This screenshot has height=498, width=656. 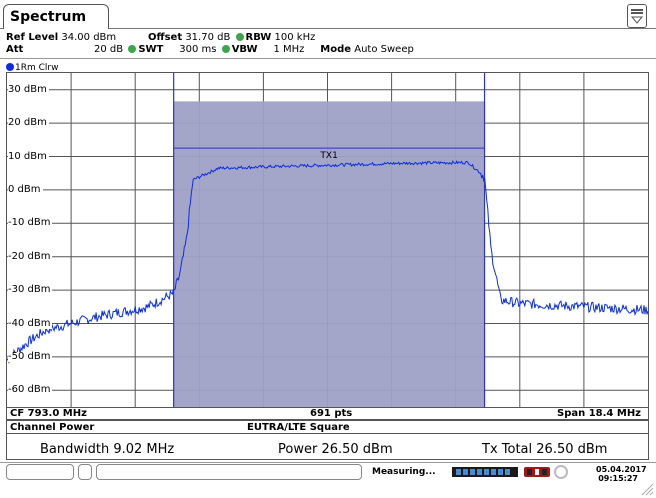 What do you see at coordinates (357, 449) in the screenshot?
I see `power-value: 26.50 dBm` at bounding box center [357, 449].